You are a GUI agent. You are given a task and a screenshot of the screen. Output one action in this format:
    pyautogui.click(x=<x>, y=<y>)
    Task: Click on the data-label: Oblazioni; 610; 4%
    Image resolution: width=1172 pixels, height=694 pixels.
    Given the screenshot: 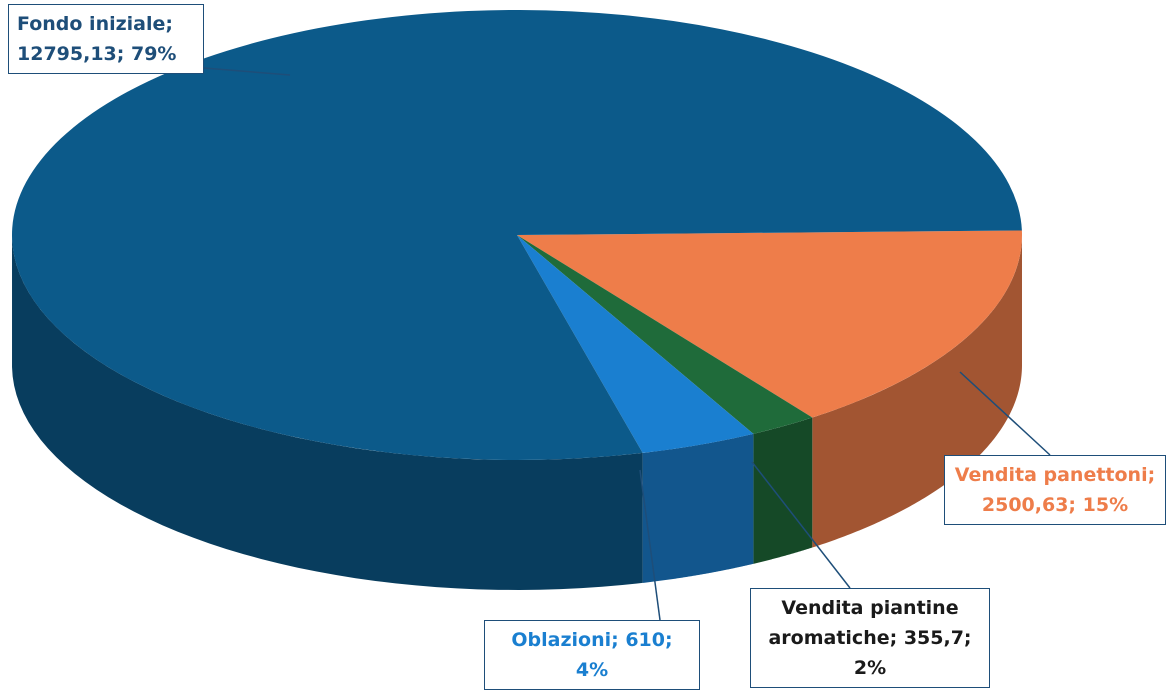 What is the action you would take?
    pyautogui.click(x=592, y=655)
    